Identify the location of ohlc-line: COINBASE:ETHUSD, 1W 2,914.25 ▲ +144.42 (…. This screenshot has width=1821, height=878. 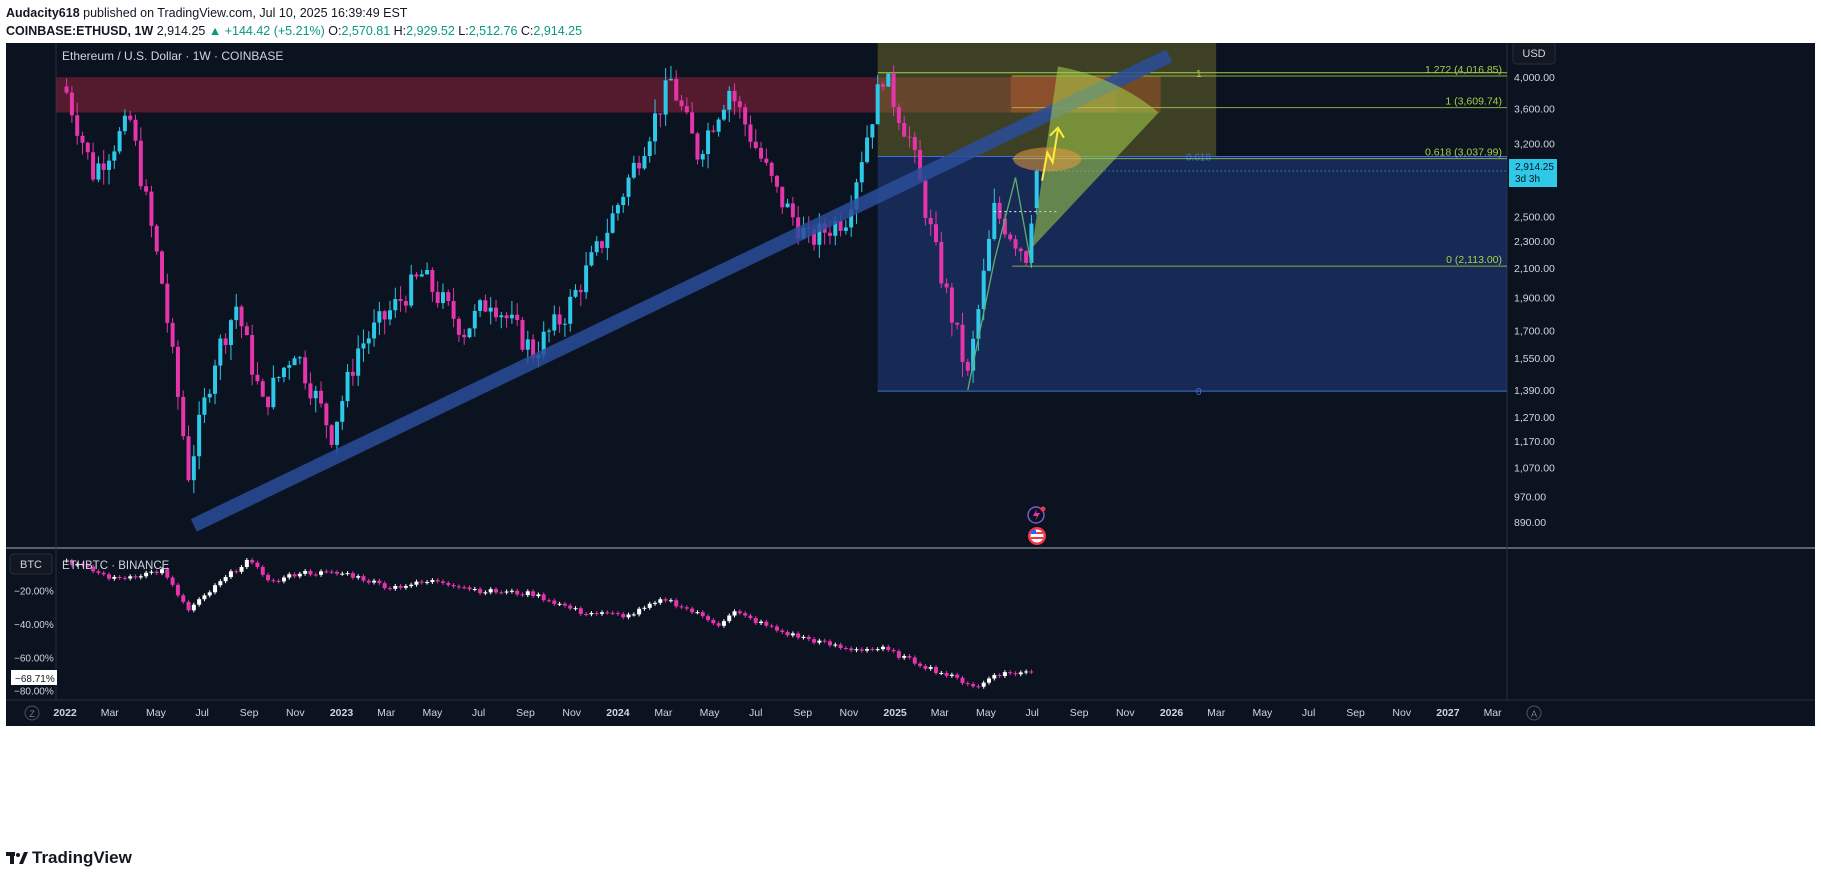
(294, 31).